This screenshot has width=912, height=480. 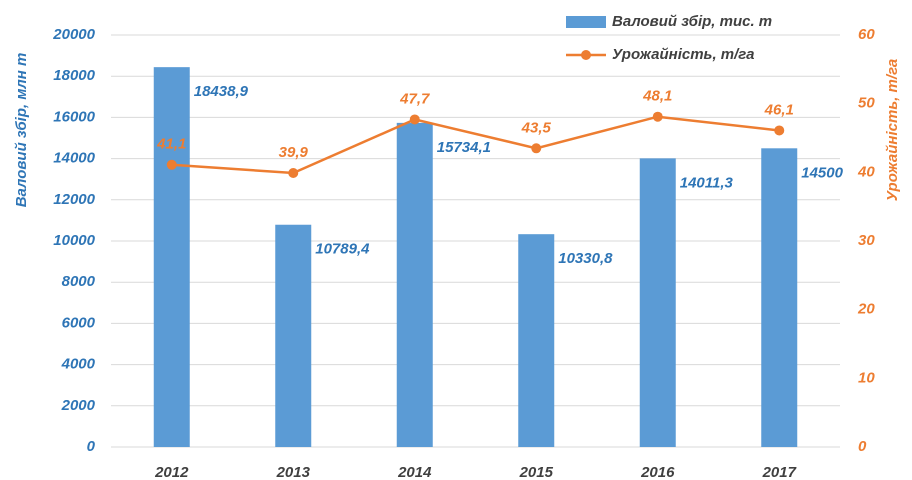 I want to click on y2-tick-label: 60, so click(x=866, y=34).